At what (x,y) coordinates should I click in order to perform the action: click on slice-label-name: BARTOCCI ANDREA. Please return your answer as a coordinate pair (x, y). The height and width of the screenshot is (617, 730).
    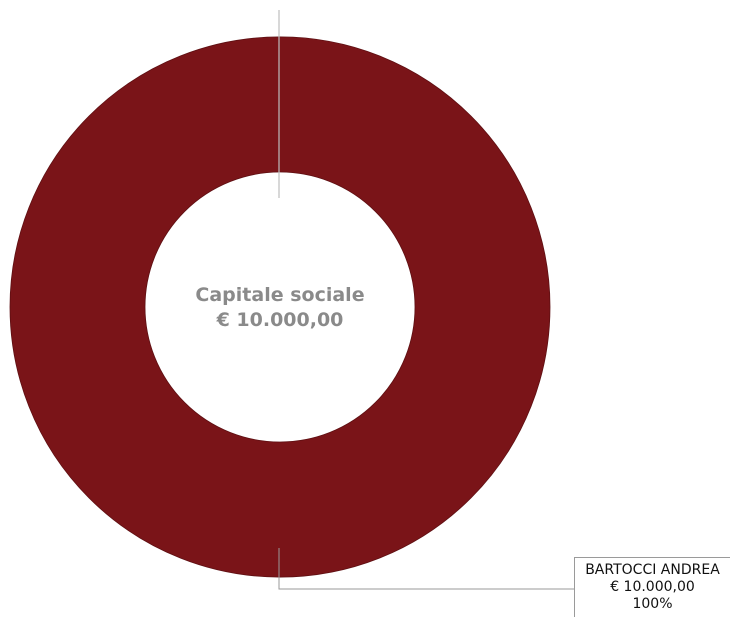
    Looking at the image, I should click on (652, 570).